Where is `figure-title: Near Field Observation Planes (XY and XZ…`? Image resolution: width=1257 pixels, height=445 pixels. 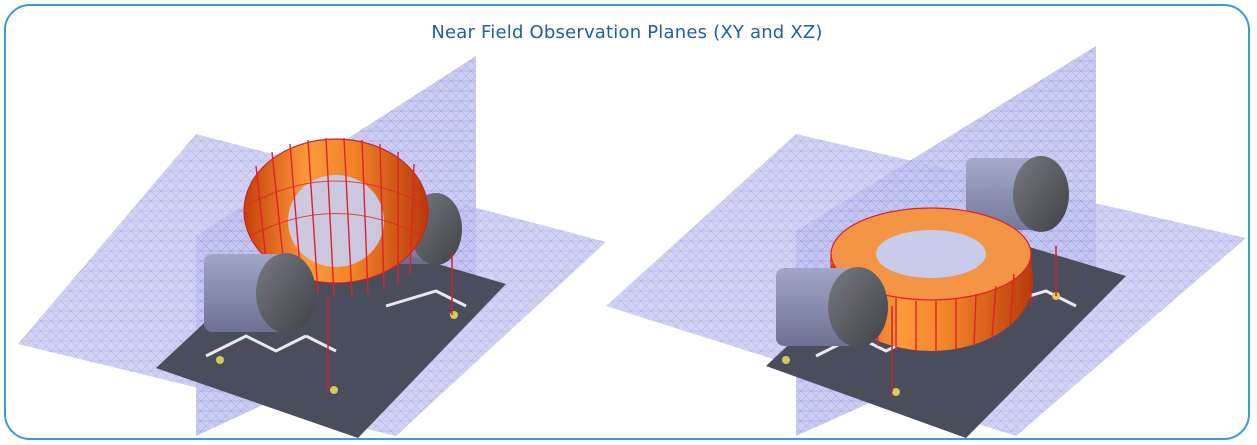
figure-title: Near Field Observation Planes (XY and XZ… is located at coordinates (627, 32).